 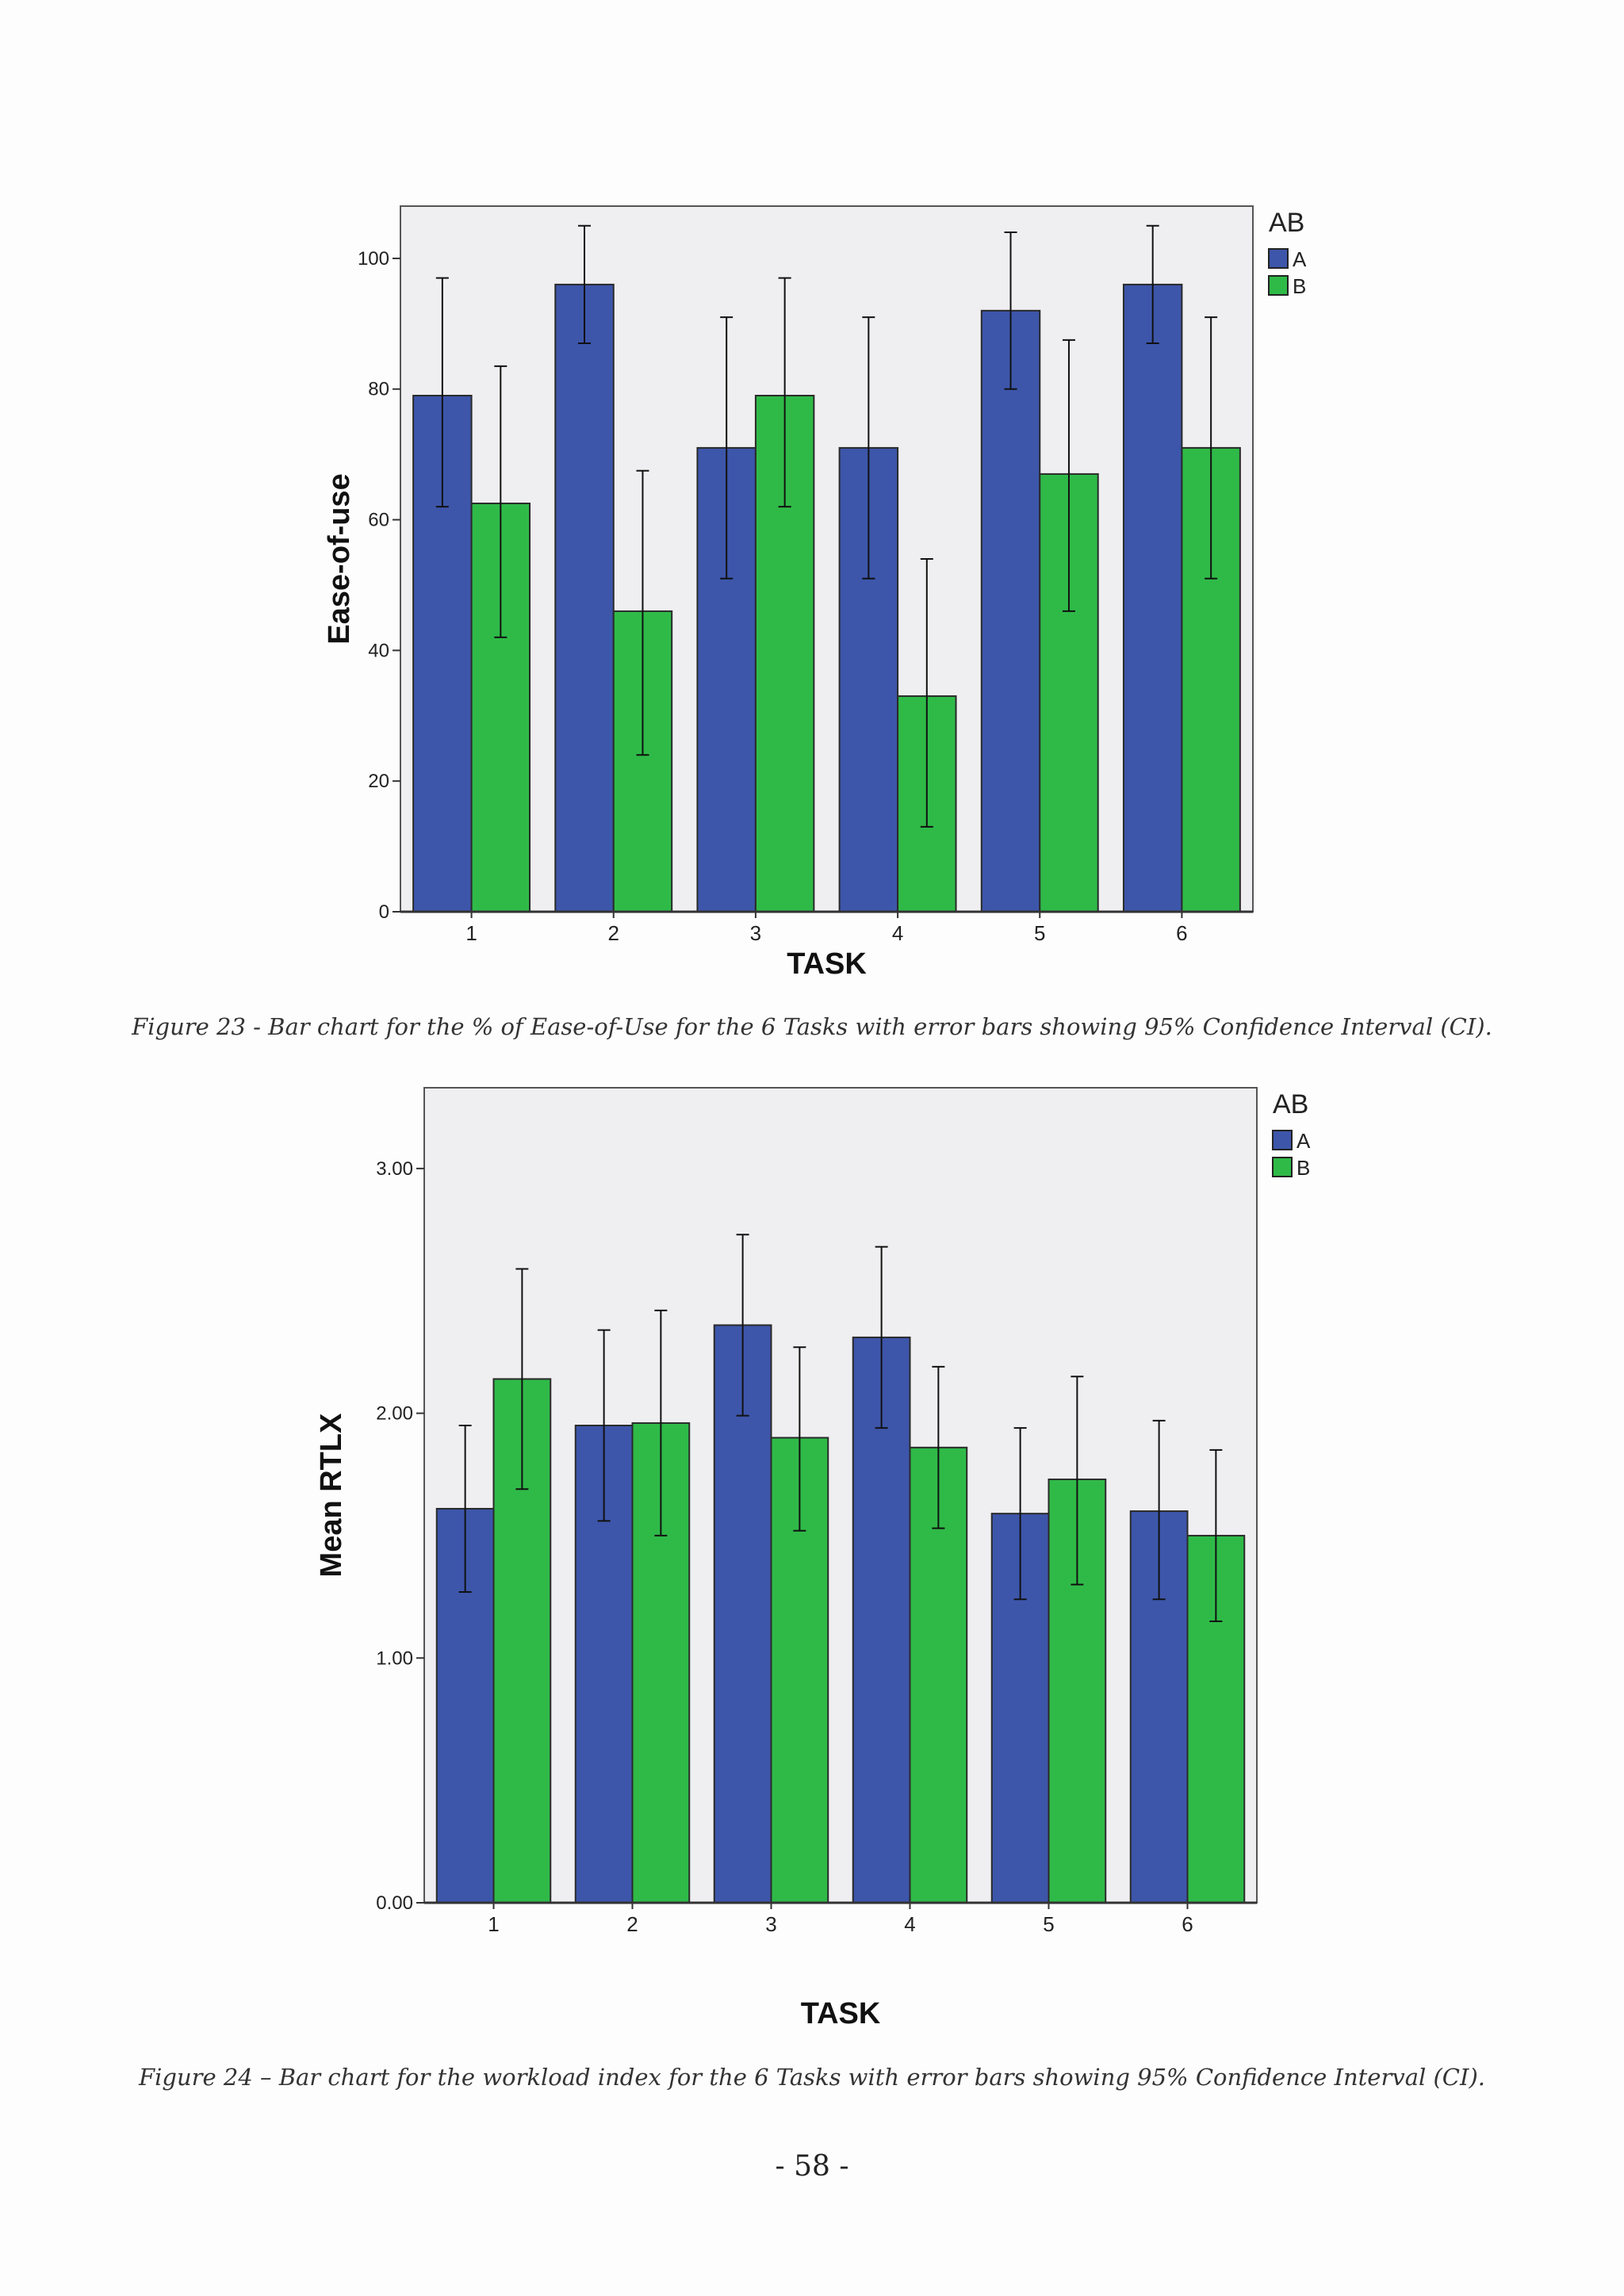 What do you see at coordinates (812, 2167) in the screenshot?
I see `page-number: - 58 -` at bounding box center [812, 2167].